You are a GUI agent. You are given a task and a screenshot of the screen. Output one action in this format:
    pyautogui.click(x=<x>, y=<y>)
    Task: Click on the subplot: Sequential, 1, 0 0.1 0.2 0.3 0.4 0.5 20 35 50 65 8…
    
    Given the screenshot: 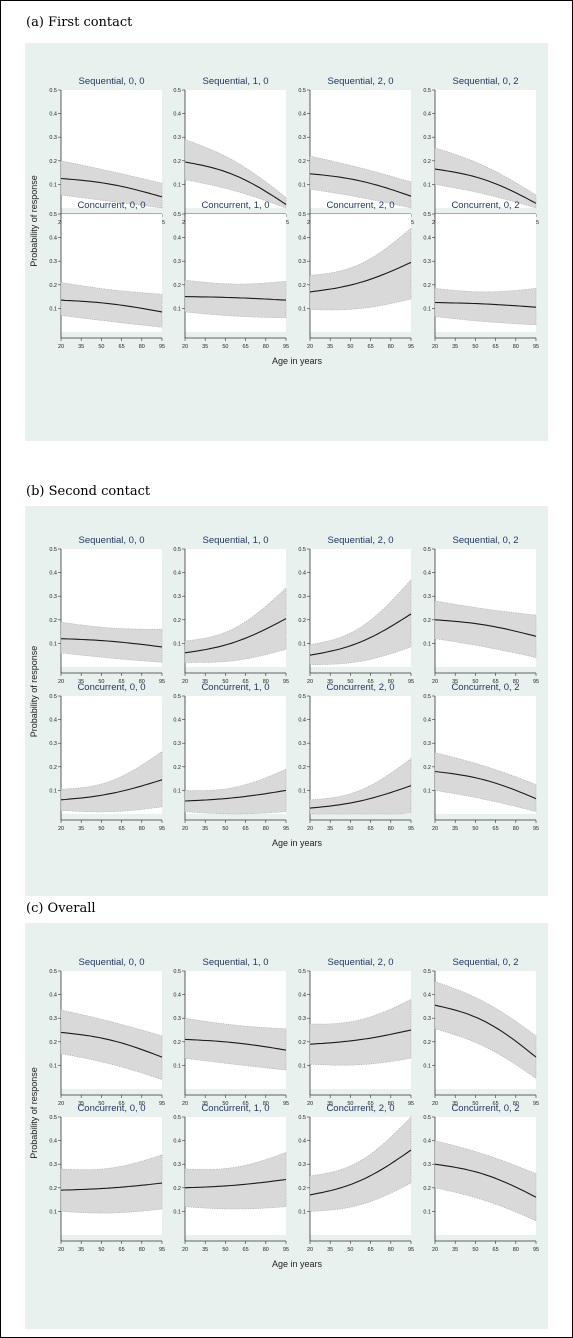 What is the action you would take?
    pyautogui.click(x=231, y=1032)
    